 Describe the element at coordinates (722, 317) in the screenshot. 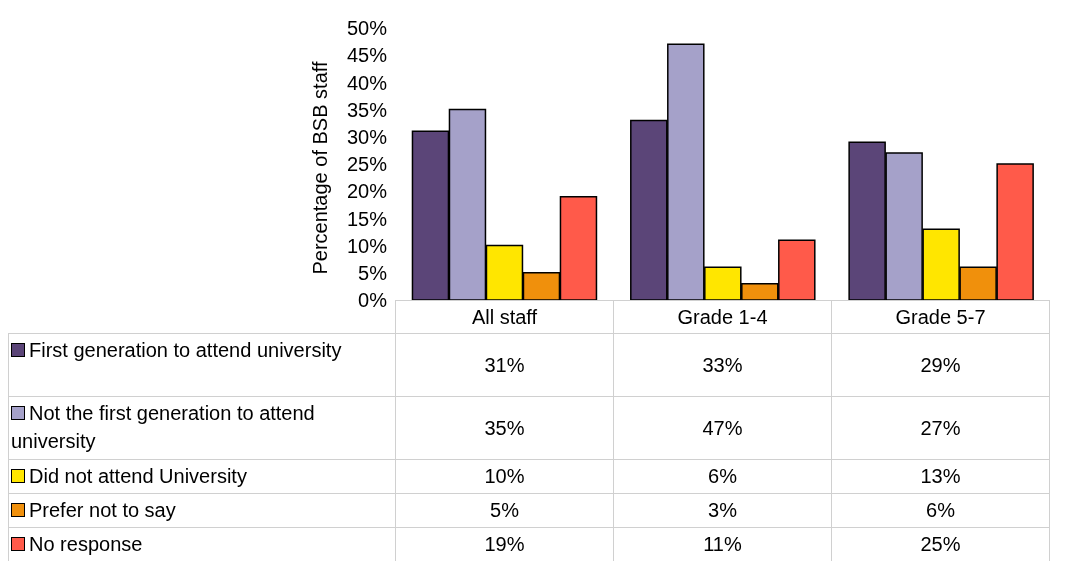

I see `x-tick-label: Grade 1-4` at that location.